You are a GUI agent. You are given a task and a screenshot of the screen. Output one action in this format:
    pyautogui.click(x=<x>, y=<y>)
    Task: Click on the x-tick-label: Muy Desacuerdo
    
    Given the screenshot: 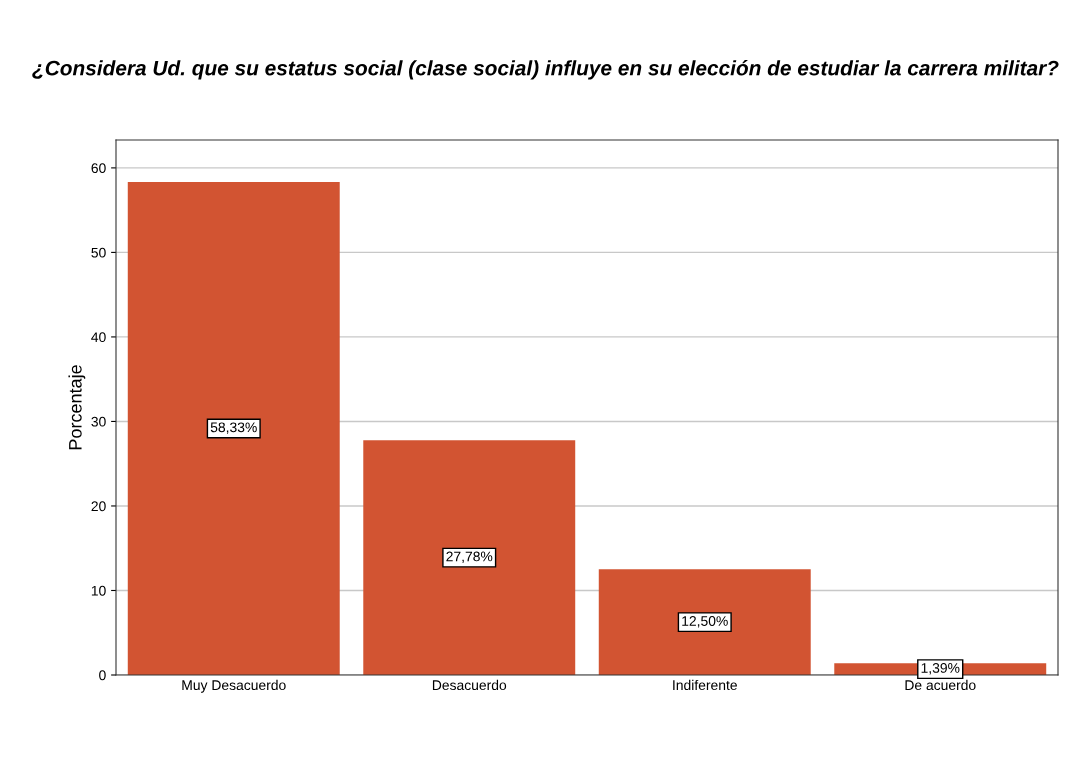 What is the action you would take?
    pyautogui.click(x=234, y=686)
    